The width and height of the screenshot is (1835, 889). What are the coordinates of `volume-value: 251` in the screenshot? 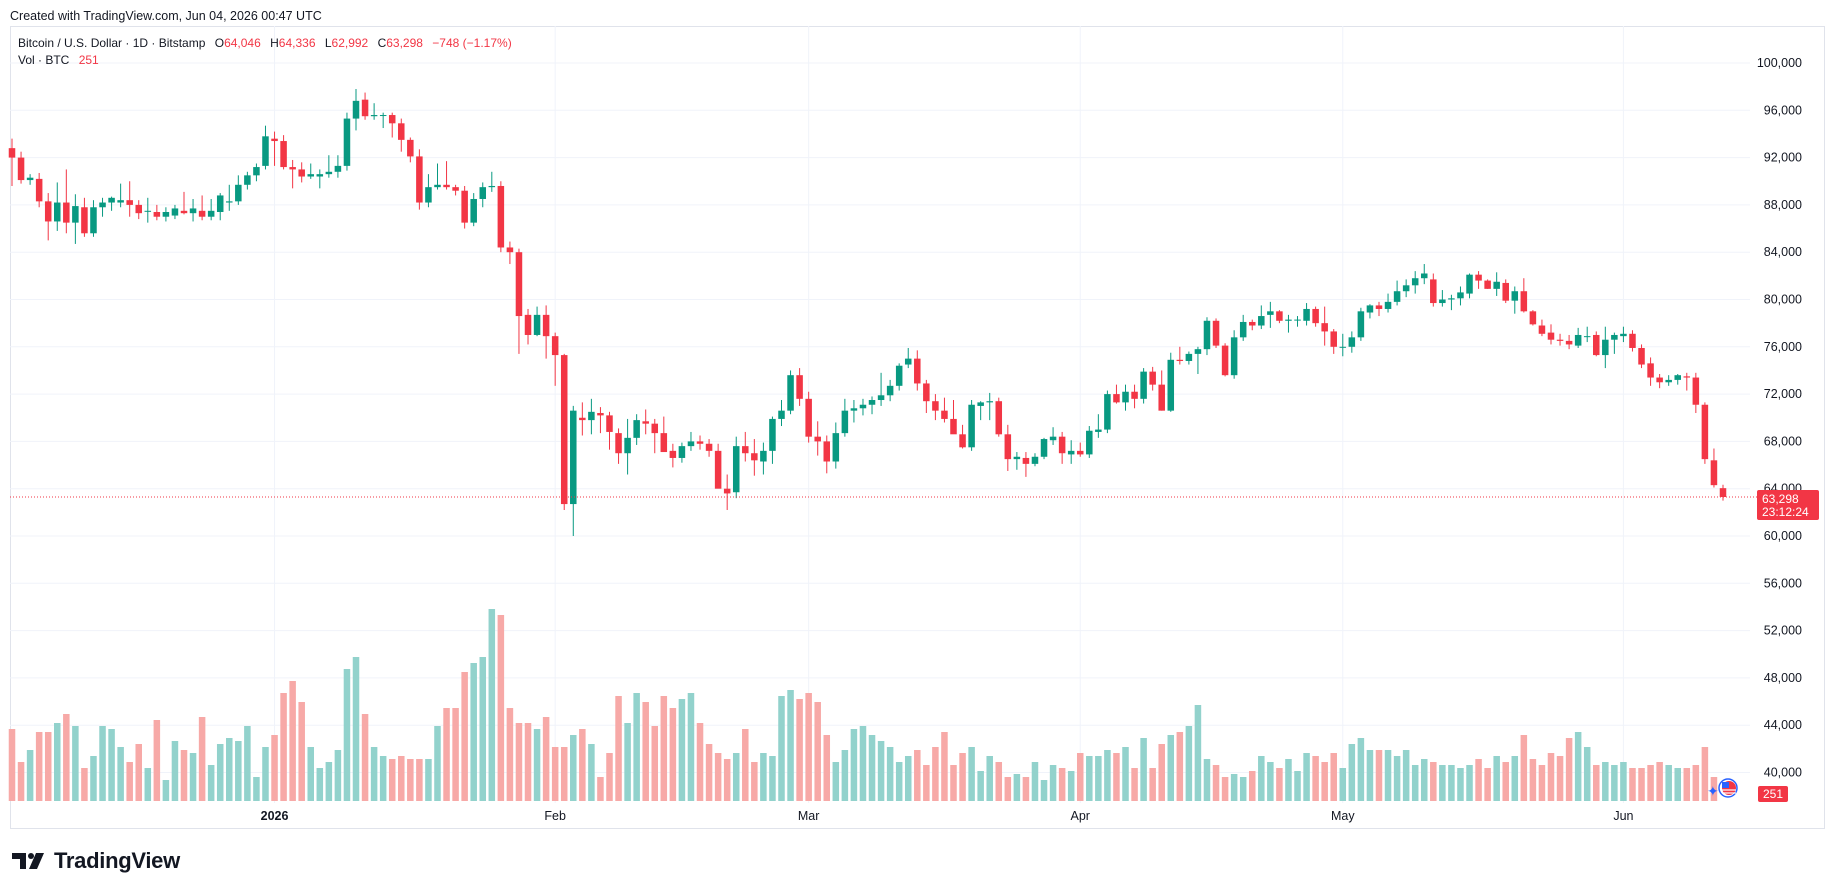 It's located at (88, 60).